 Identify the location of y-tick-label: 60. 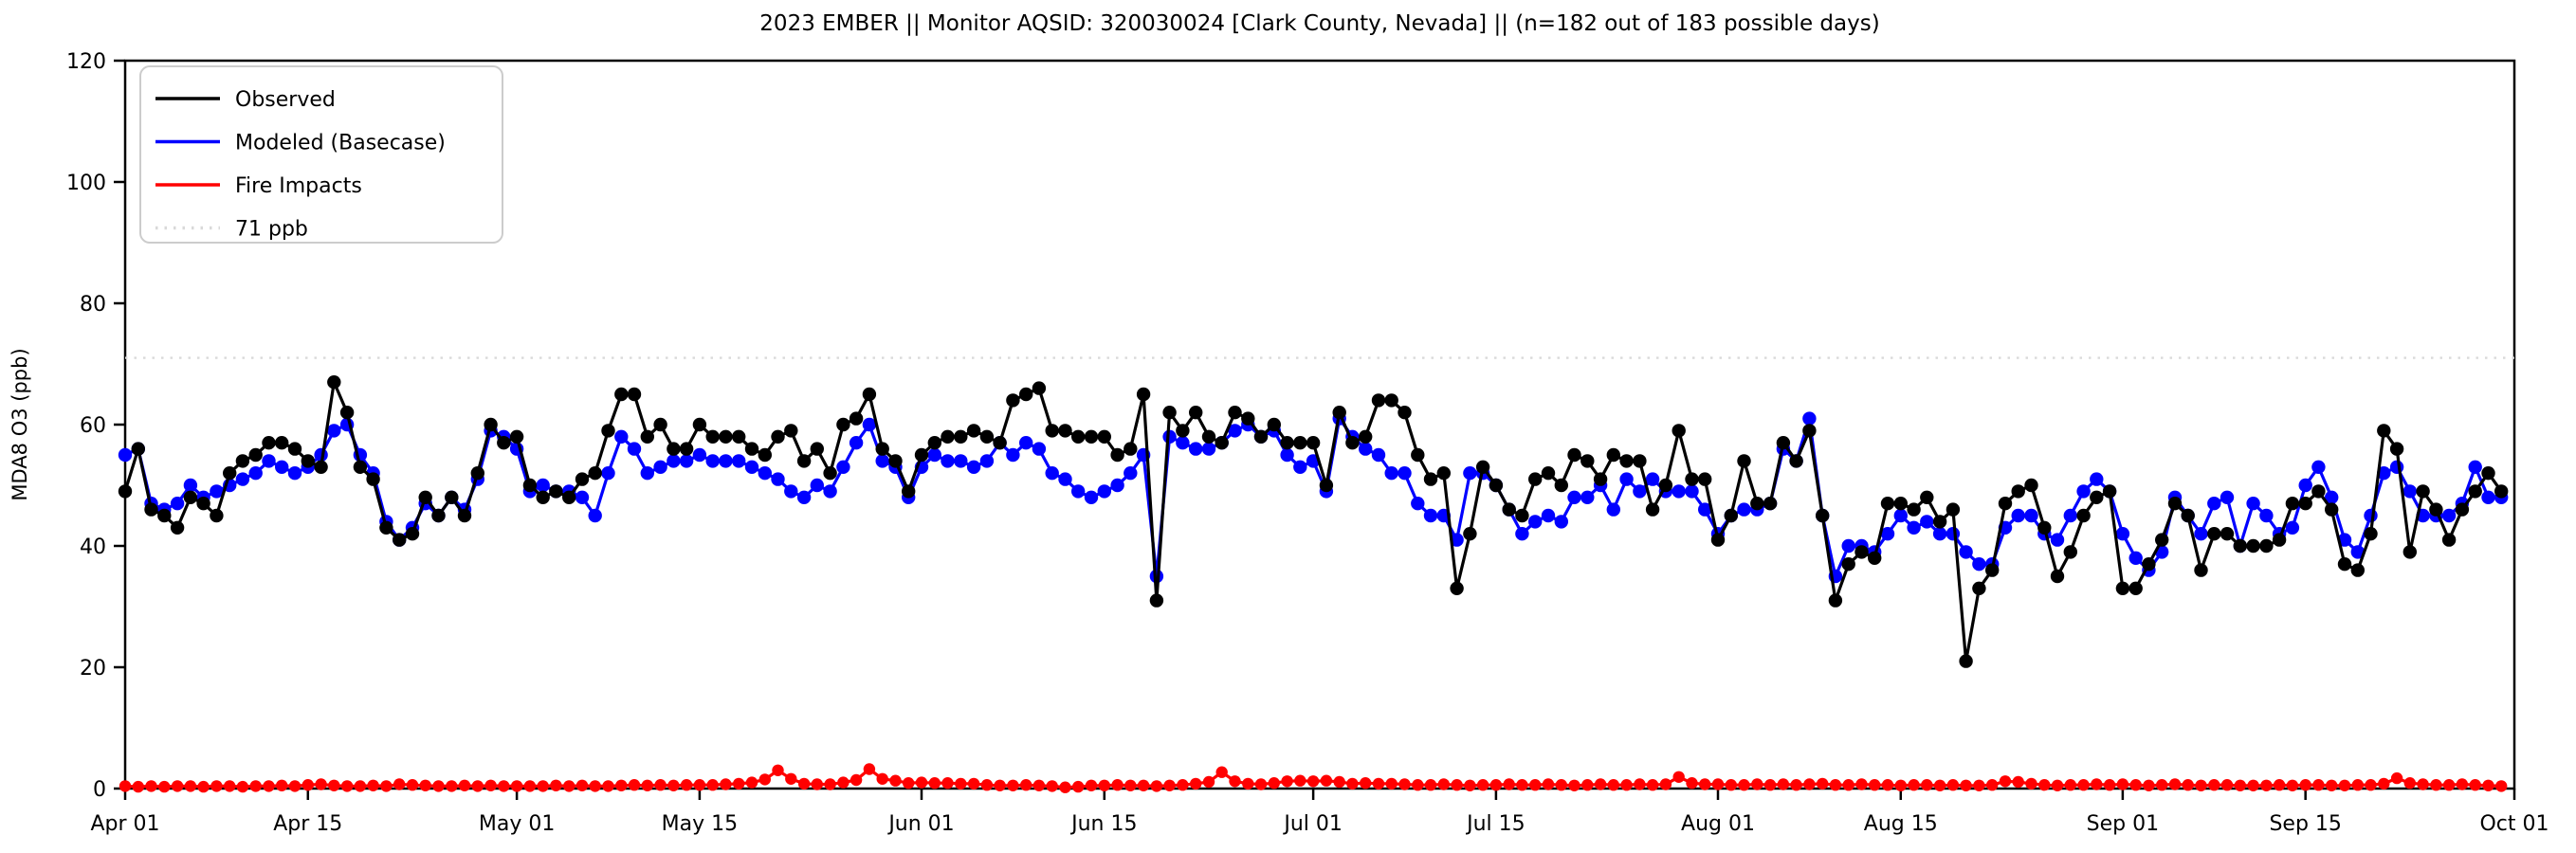
(93, 426).